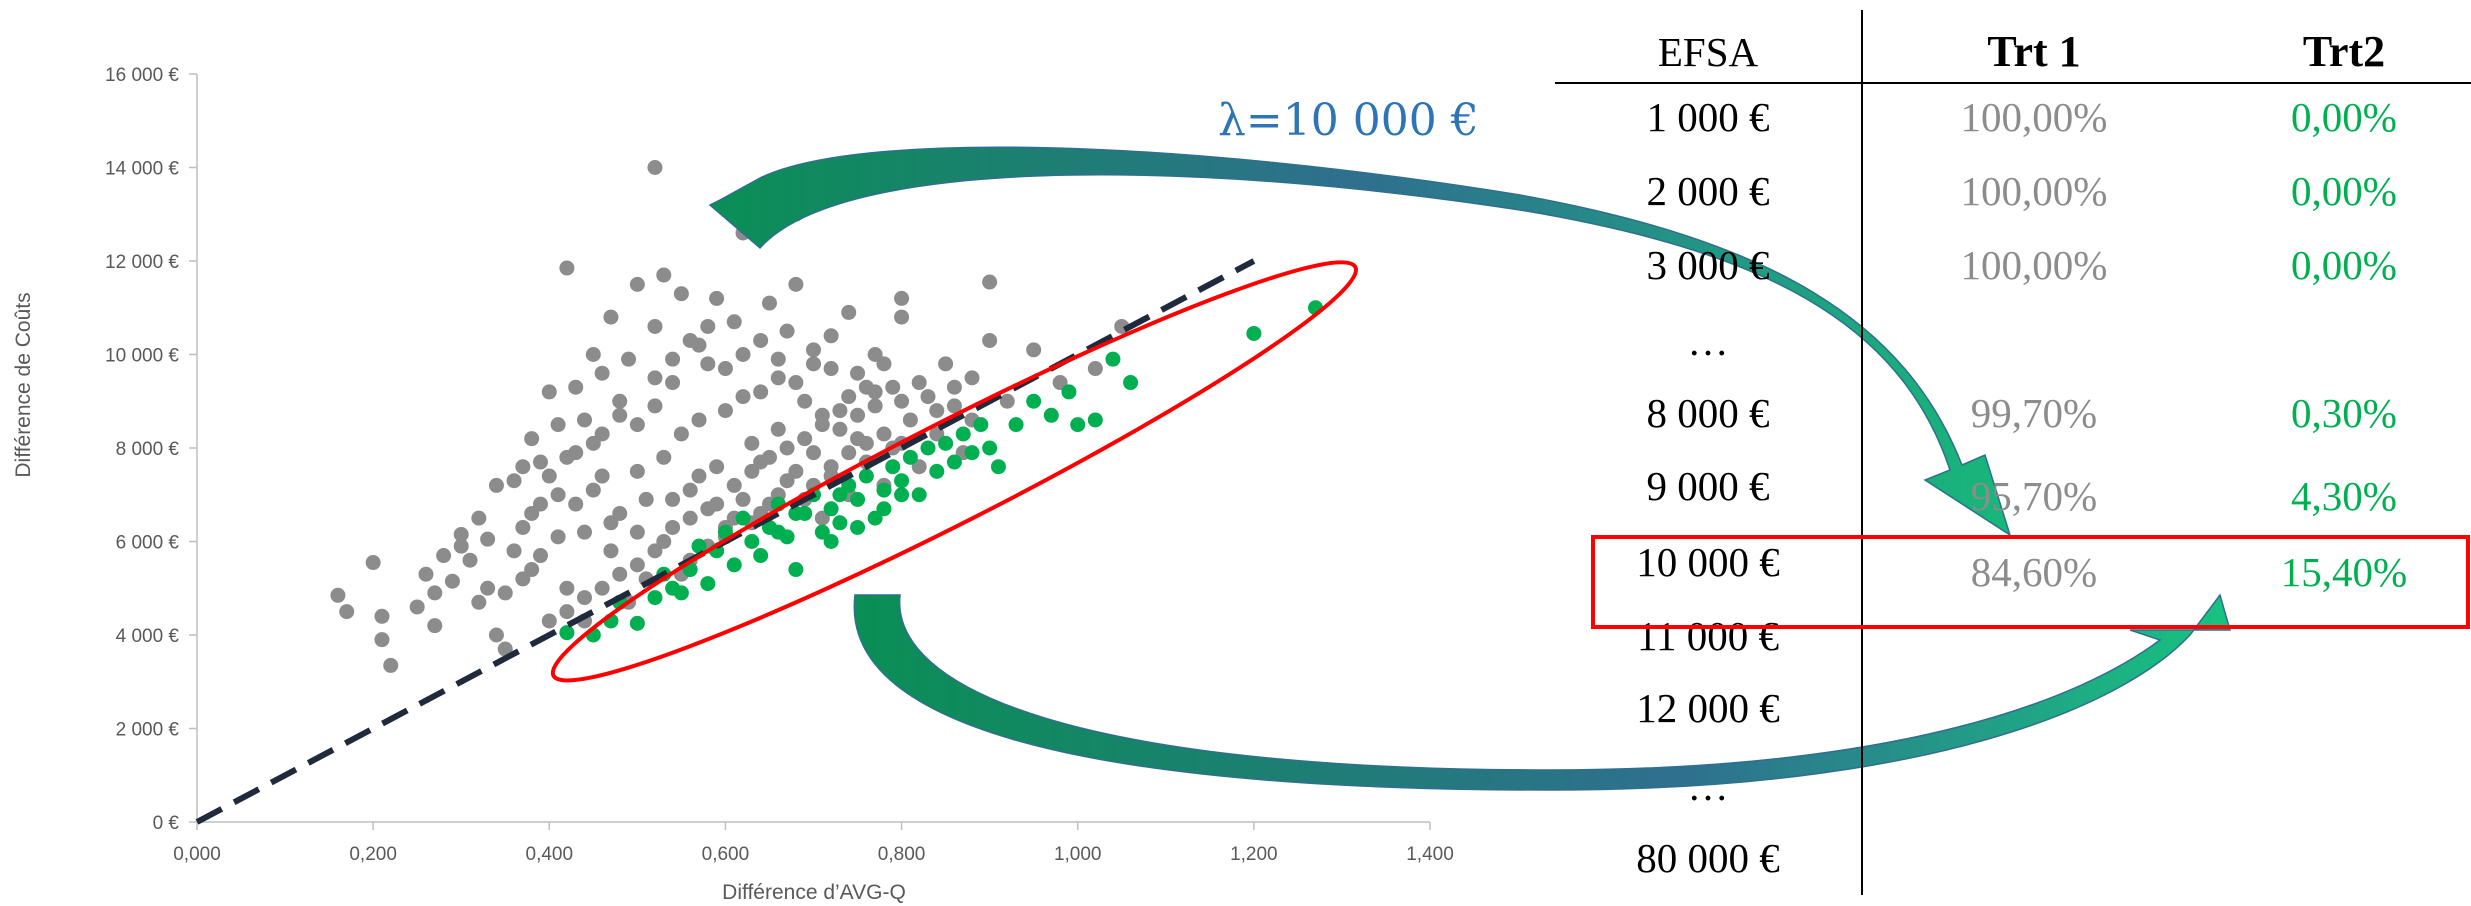 This screenshot has width=2471, height=906. Describe the element at coordinates (1430, 854) in the screenshot. I see `x-tick-label: 1,400` at that location.